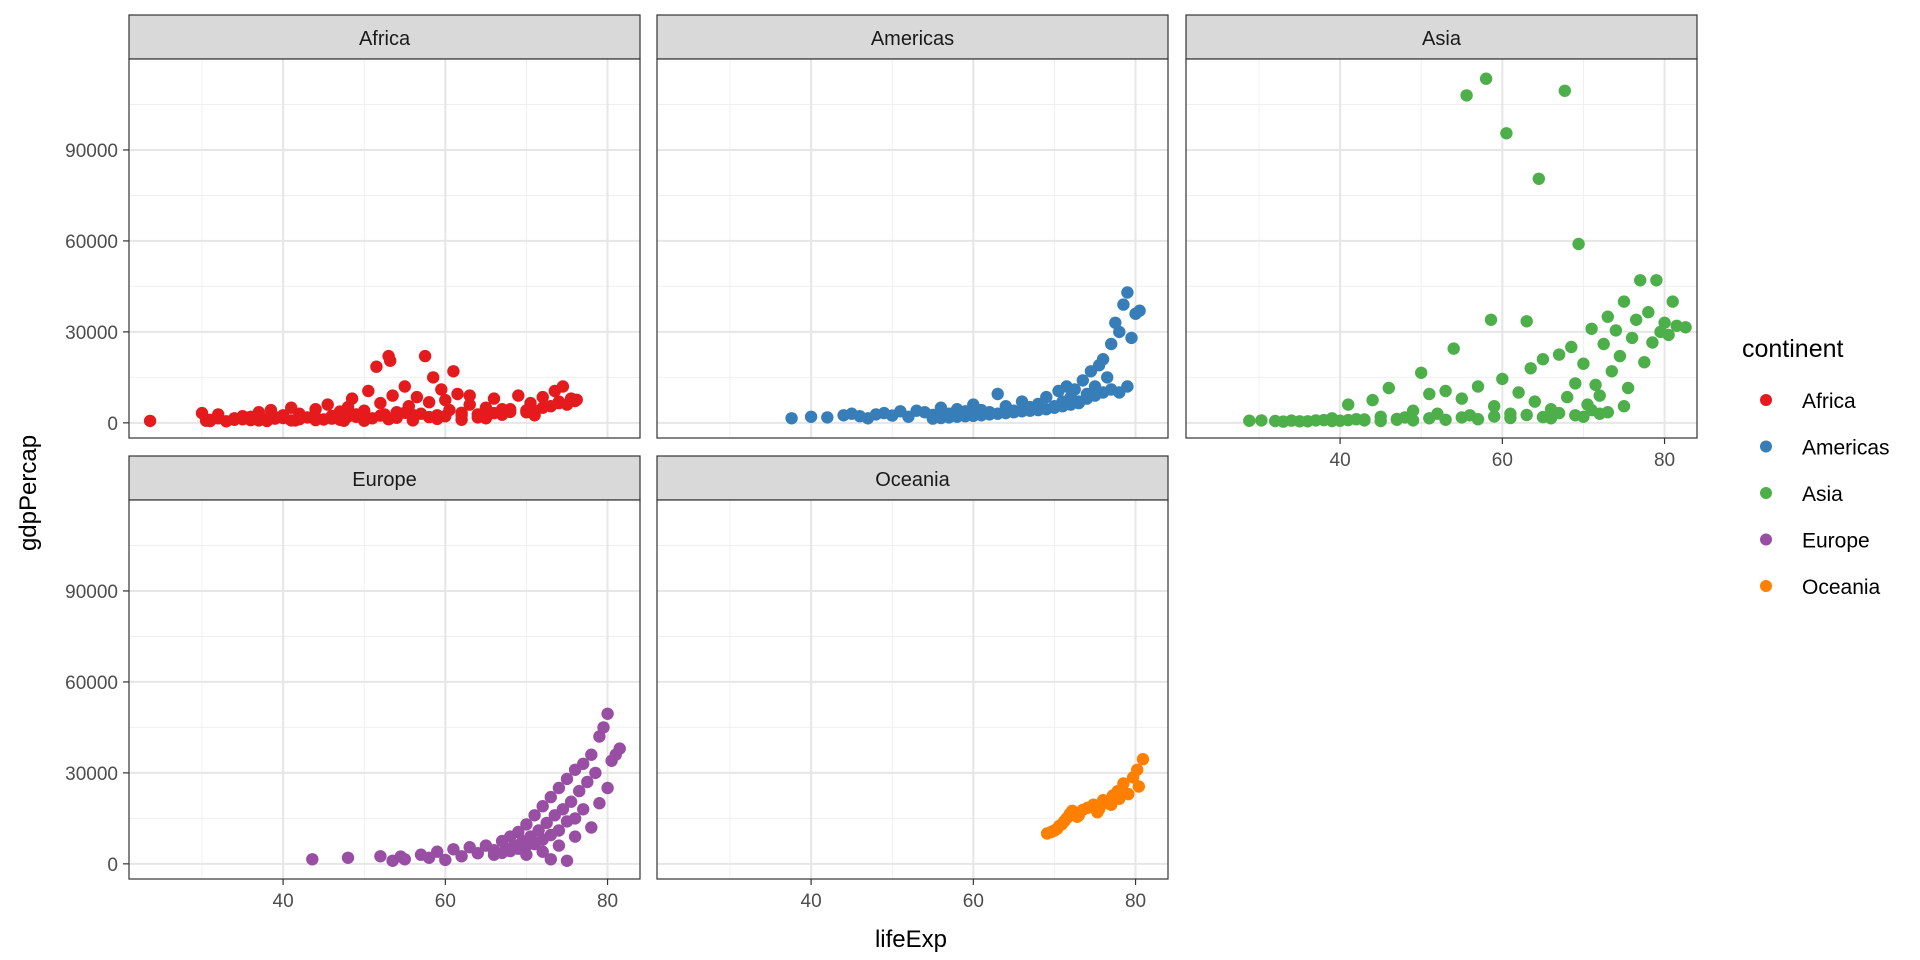 The image size is (1920, 960). Describe the element at coordinates (1841, 587) in the screenshot. I see `legend-label: Oceania` at that location.